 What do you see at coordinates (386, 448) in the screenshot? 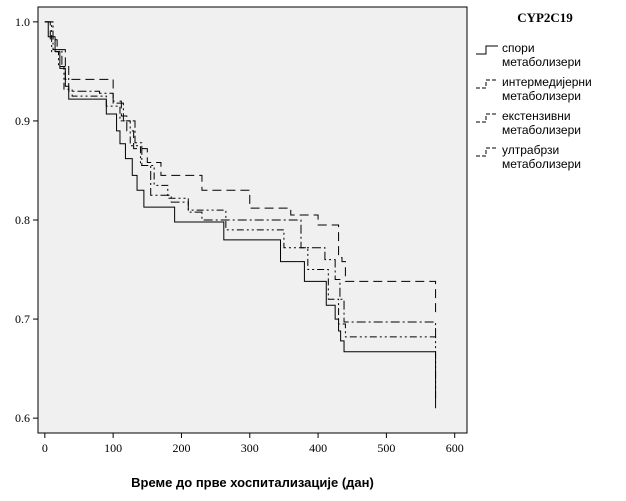
I see `x-tick-label: 500` at bounding box center [386, 448].